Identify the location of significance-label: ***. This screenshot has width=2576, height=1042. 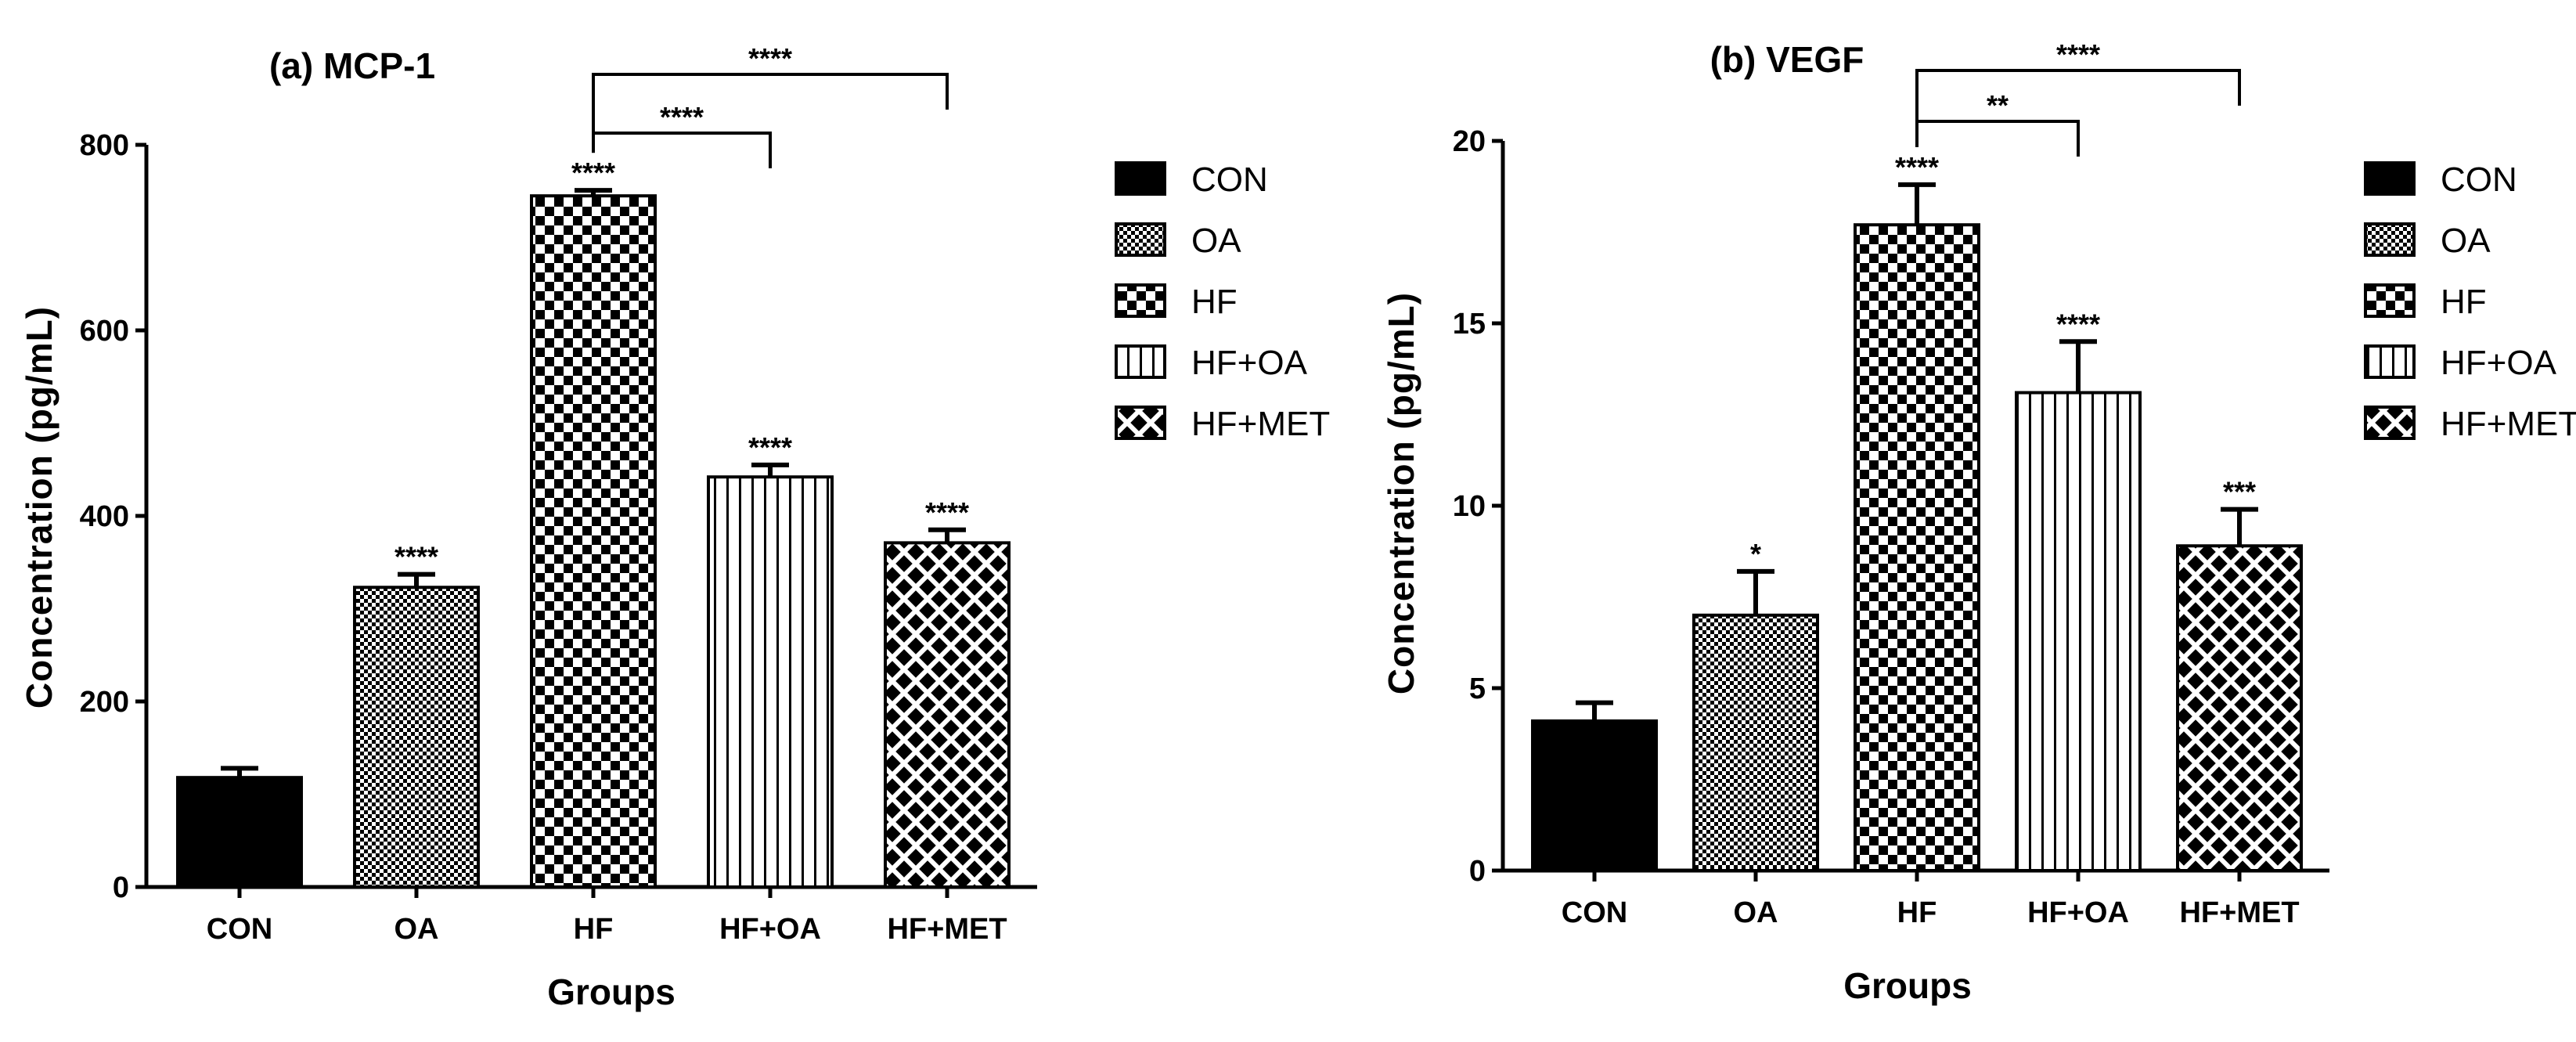
(2239, 492).